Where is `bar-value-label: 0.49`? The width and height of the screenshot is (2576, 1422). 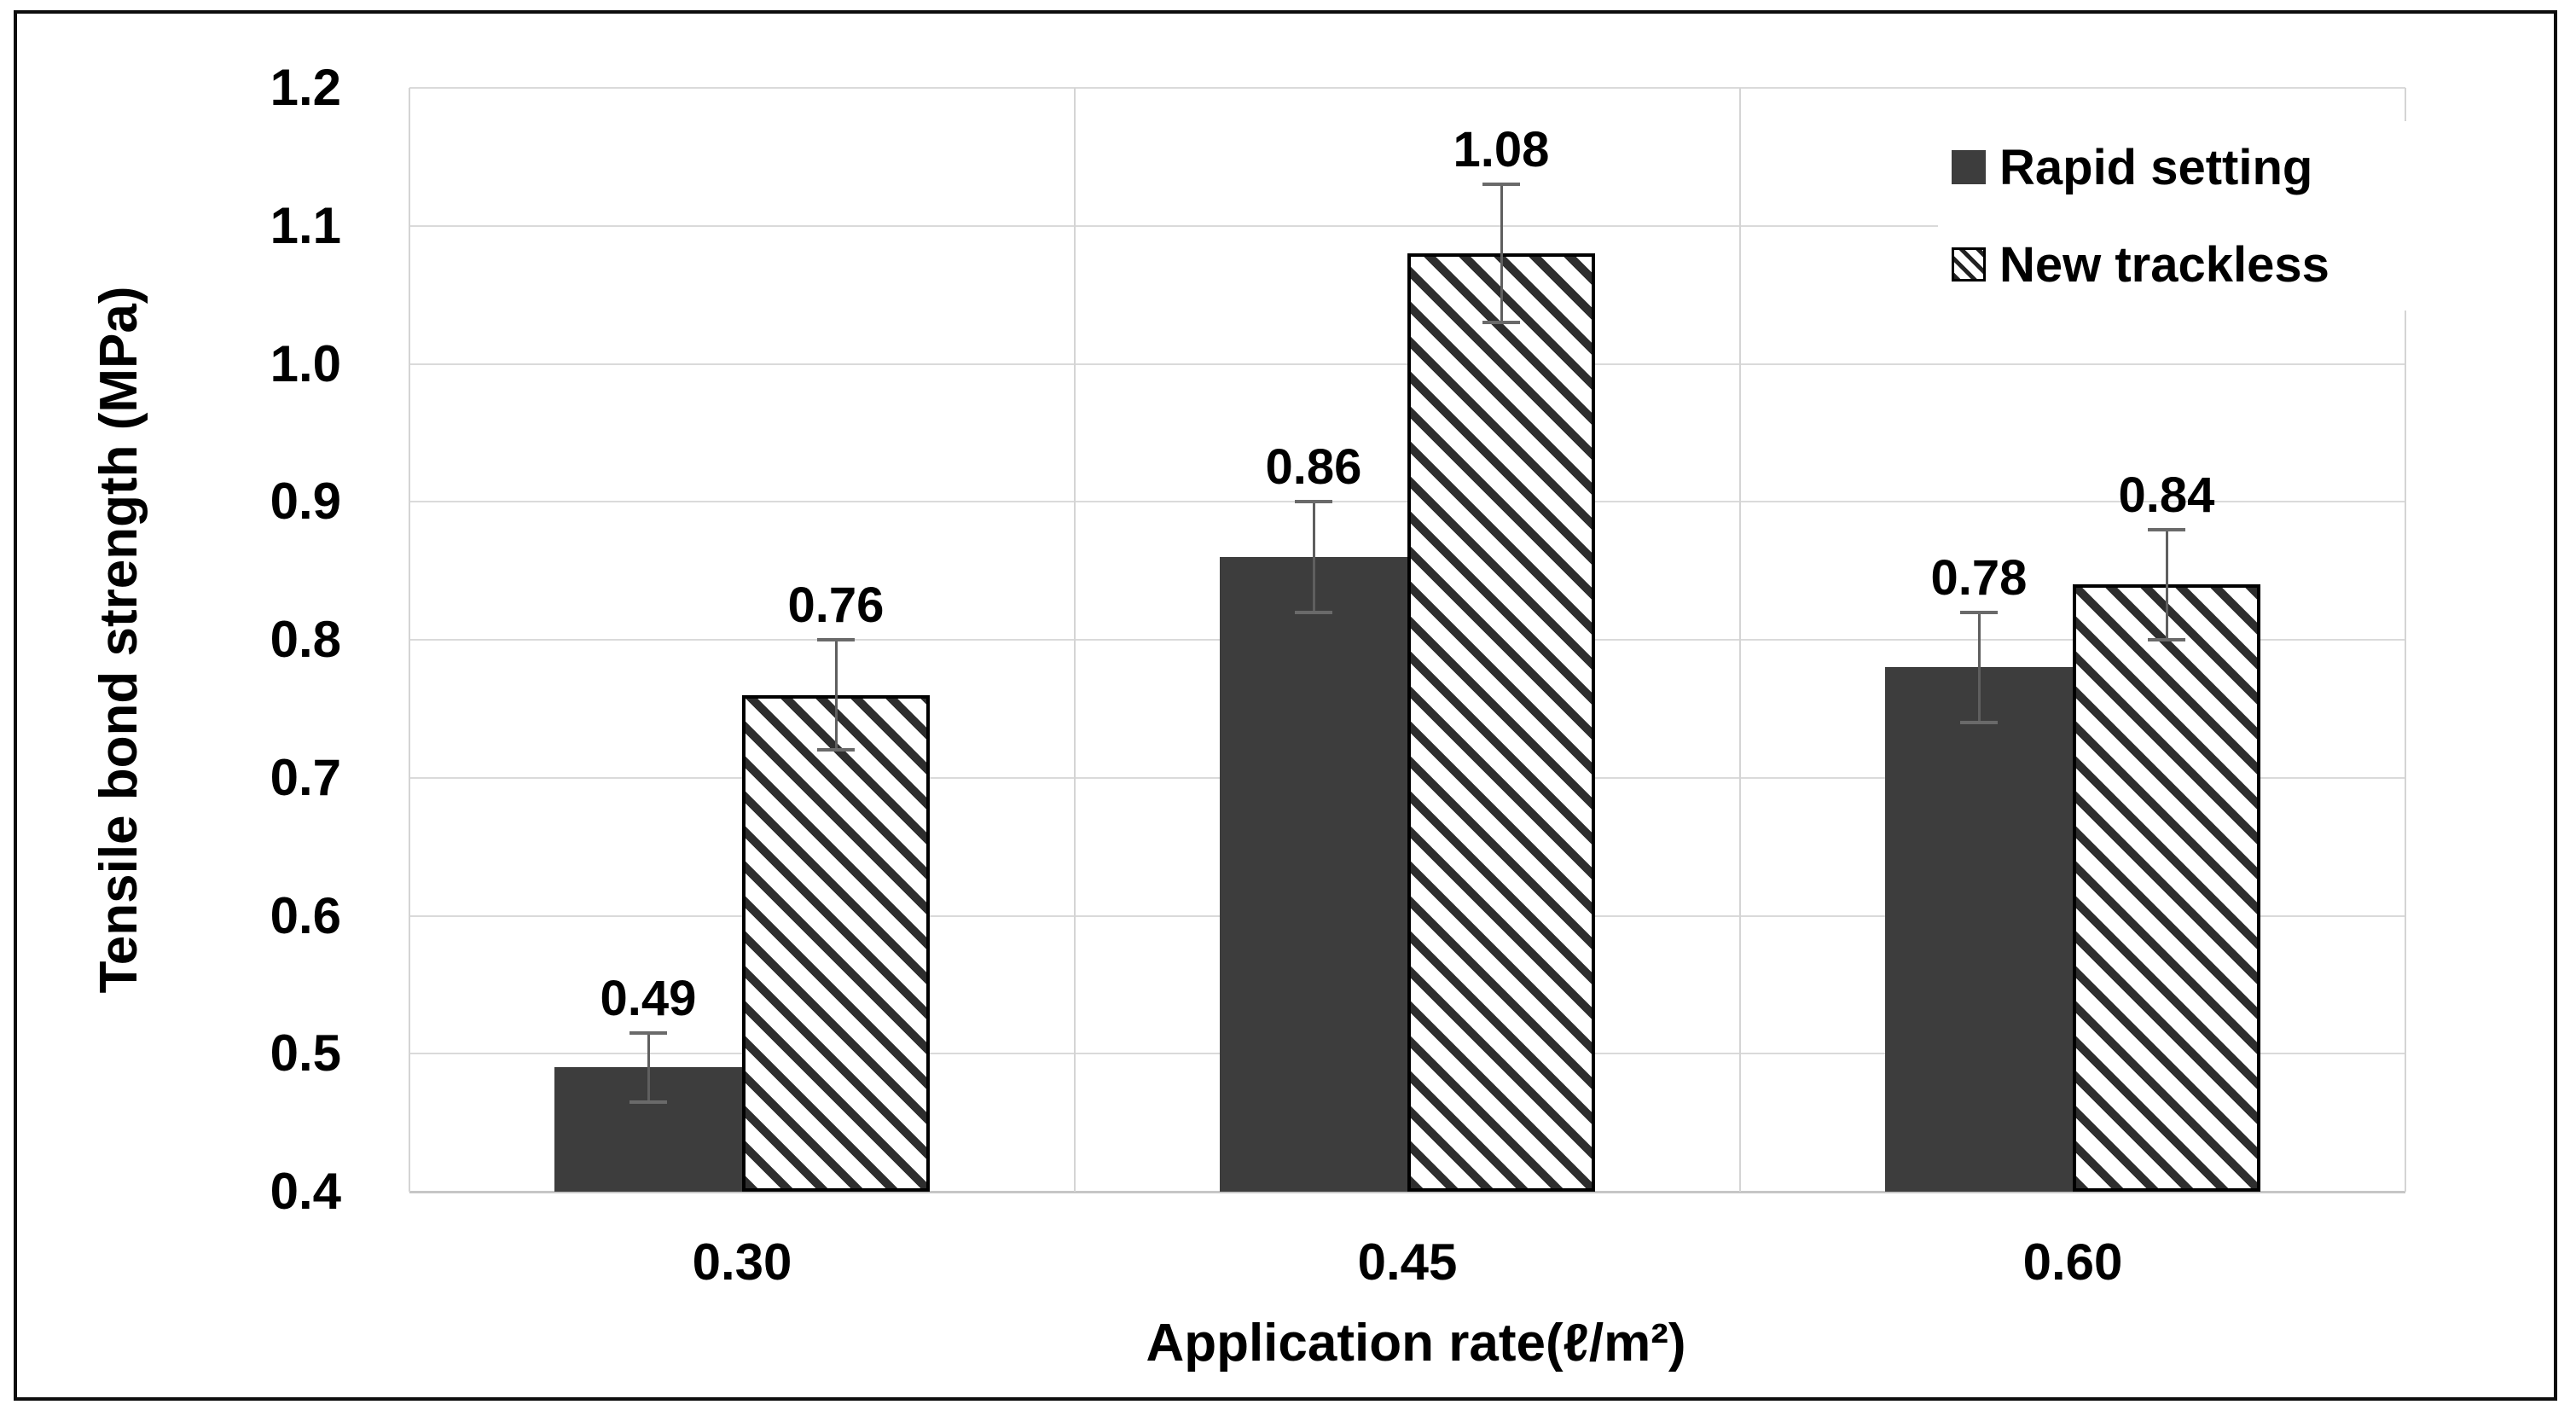 bar-value-label: 0.49 is located at coordinates (648, 998).